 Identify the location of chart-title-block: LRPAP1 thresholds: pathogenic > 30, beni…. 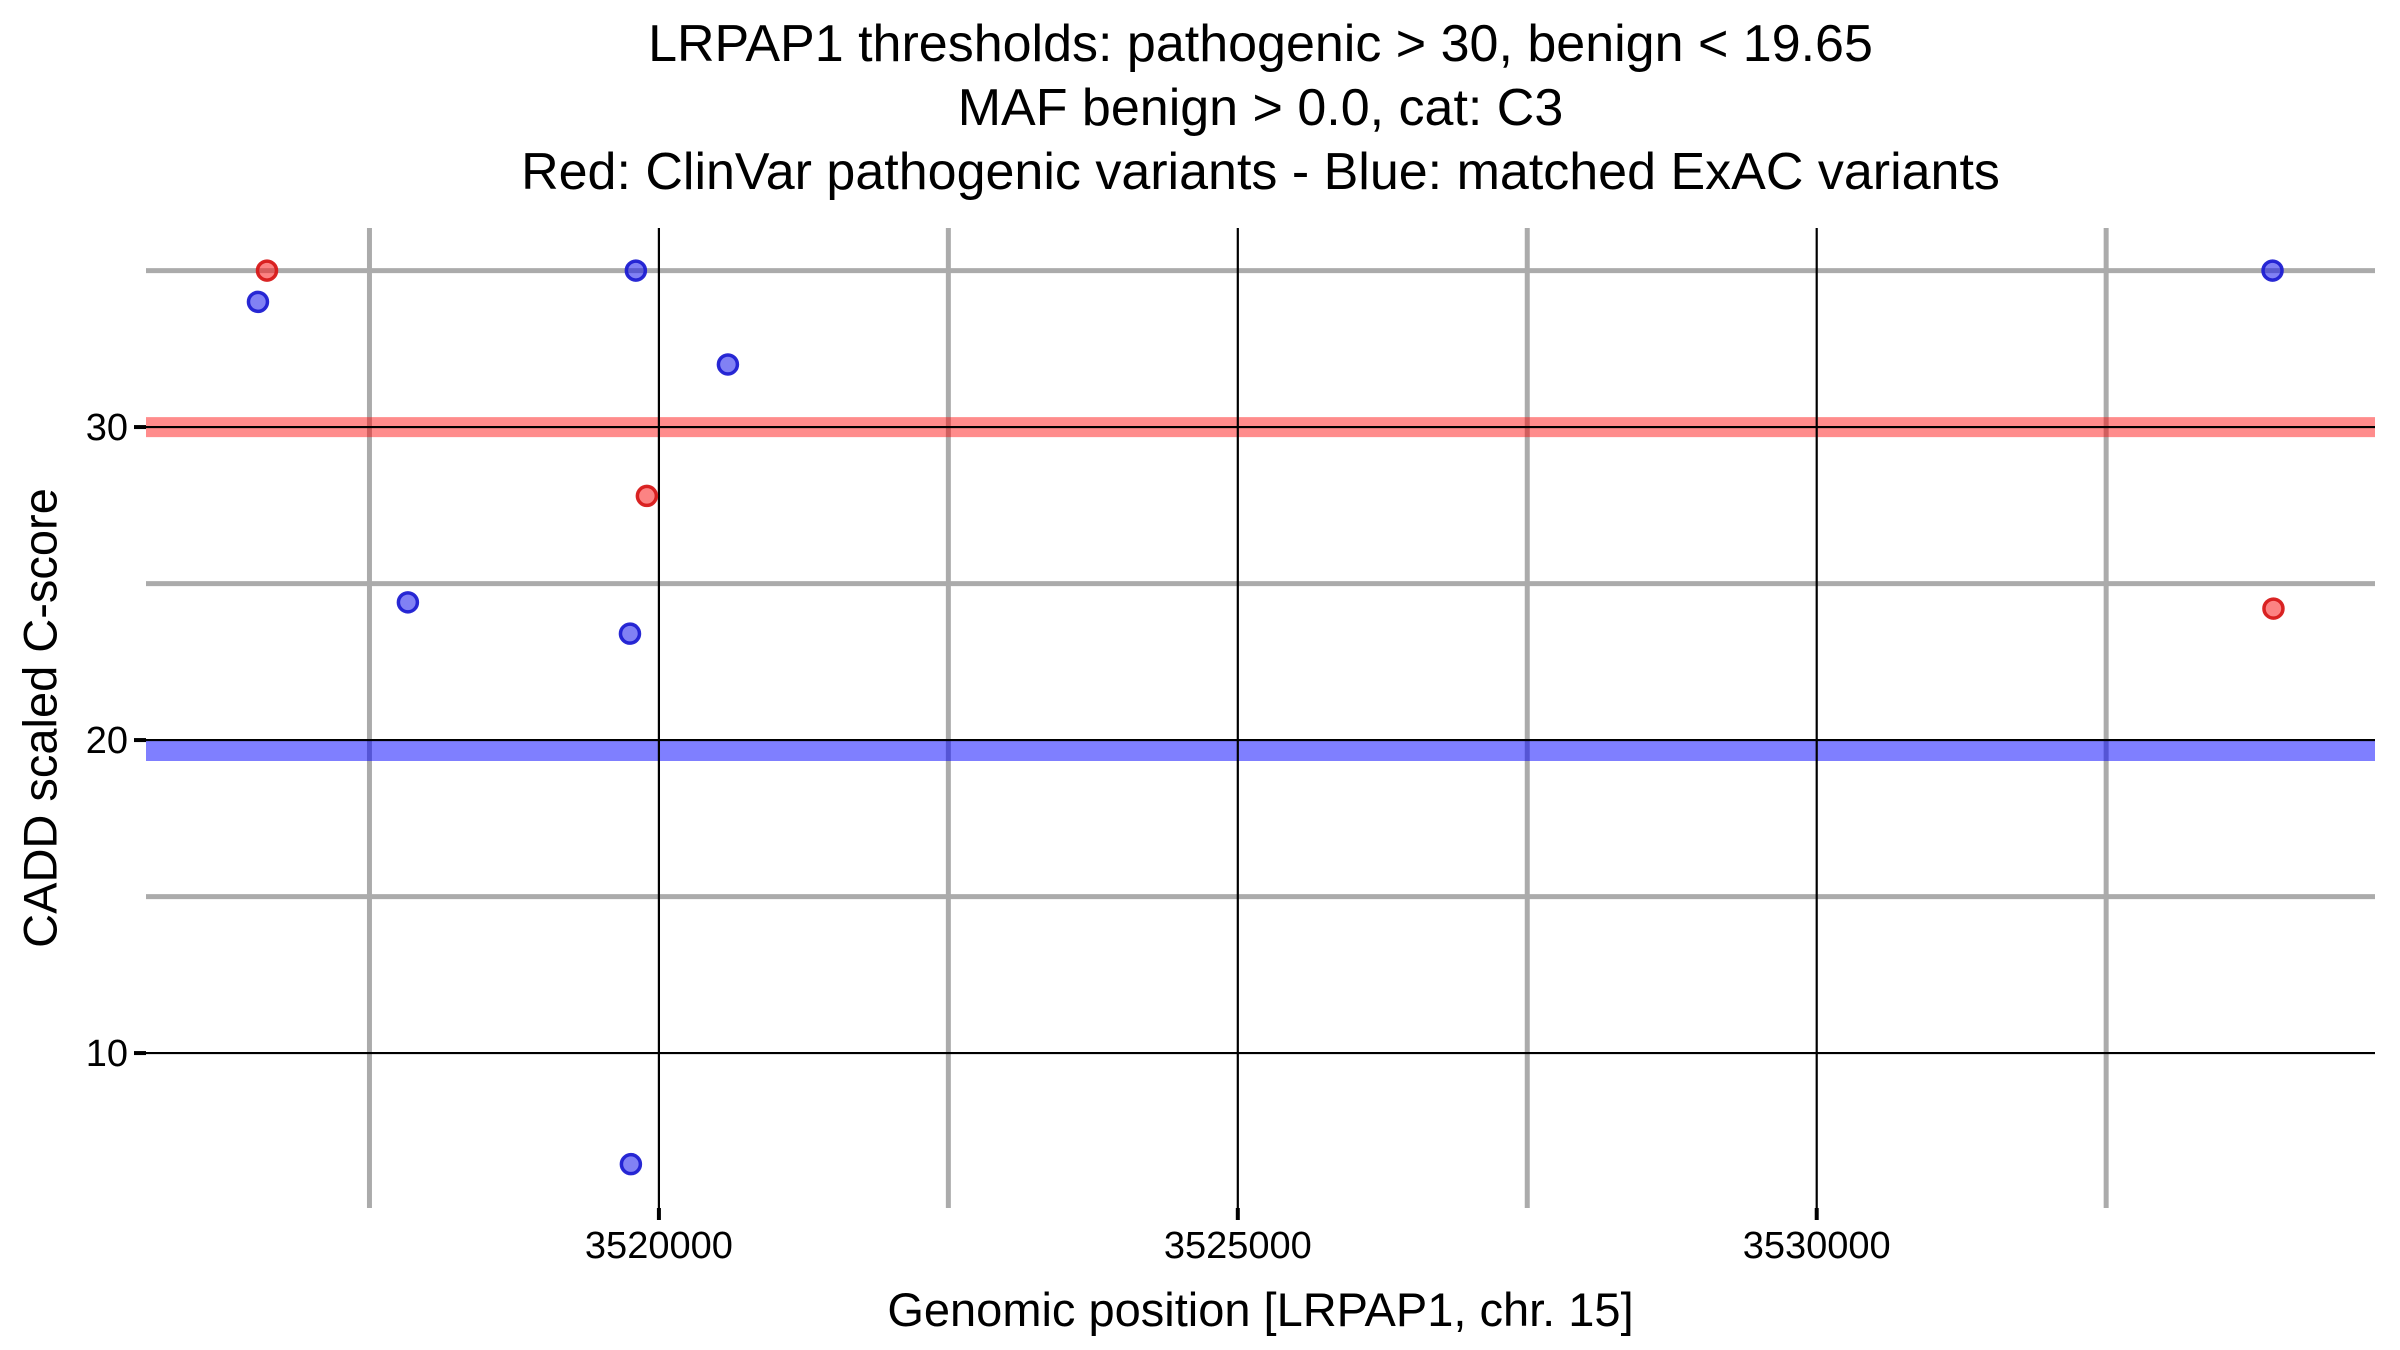
(1260, 108).